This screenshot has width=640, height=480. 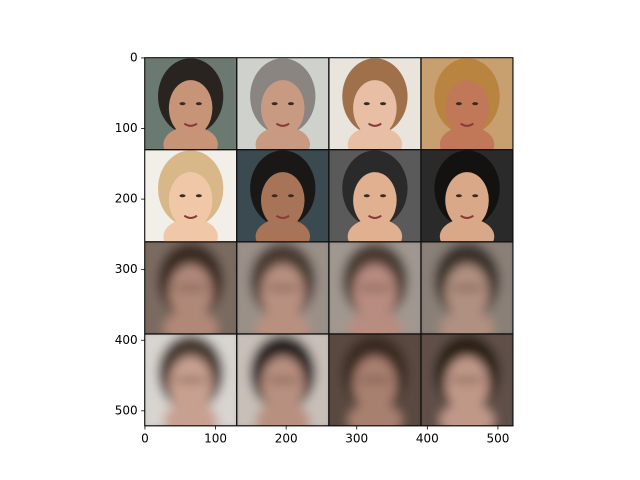 What do you see at coordinates (145, 439) in the screenshot?
I see `x-tick-label: 0` at bounding box center [145, 439].